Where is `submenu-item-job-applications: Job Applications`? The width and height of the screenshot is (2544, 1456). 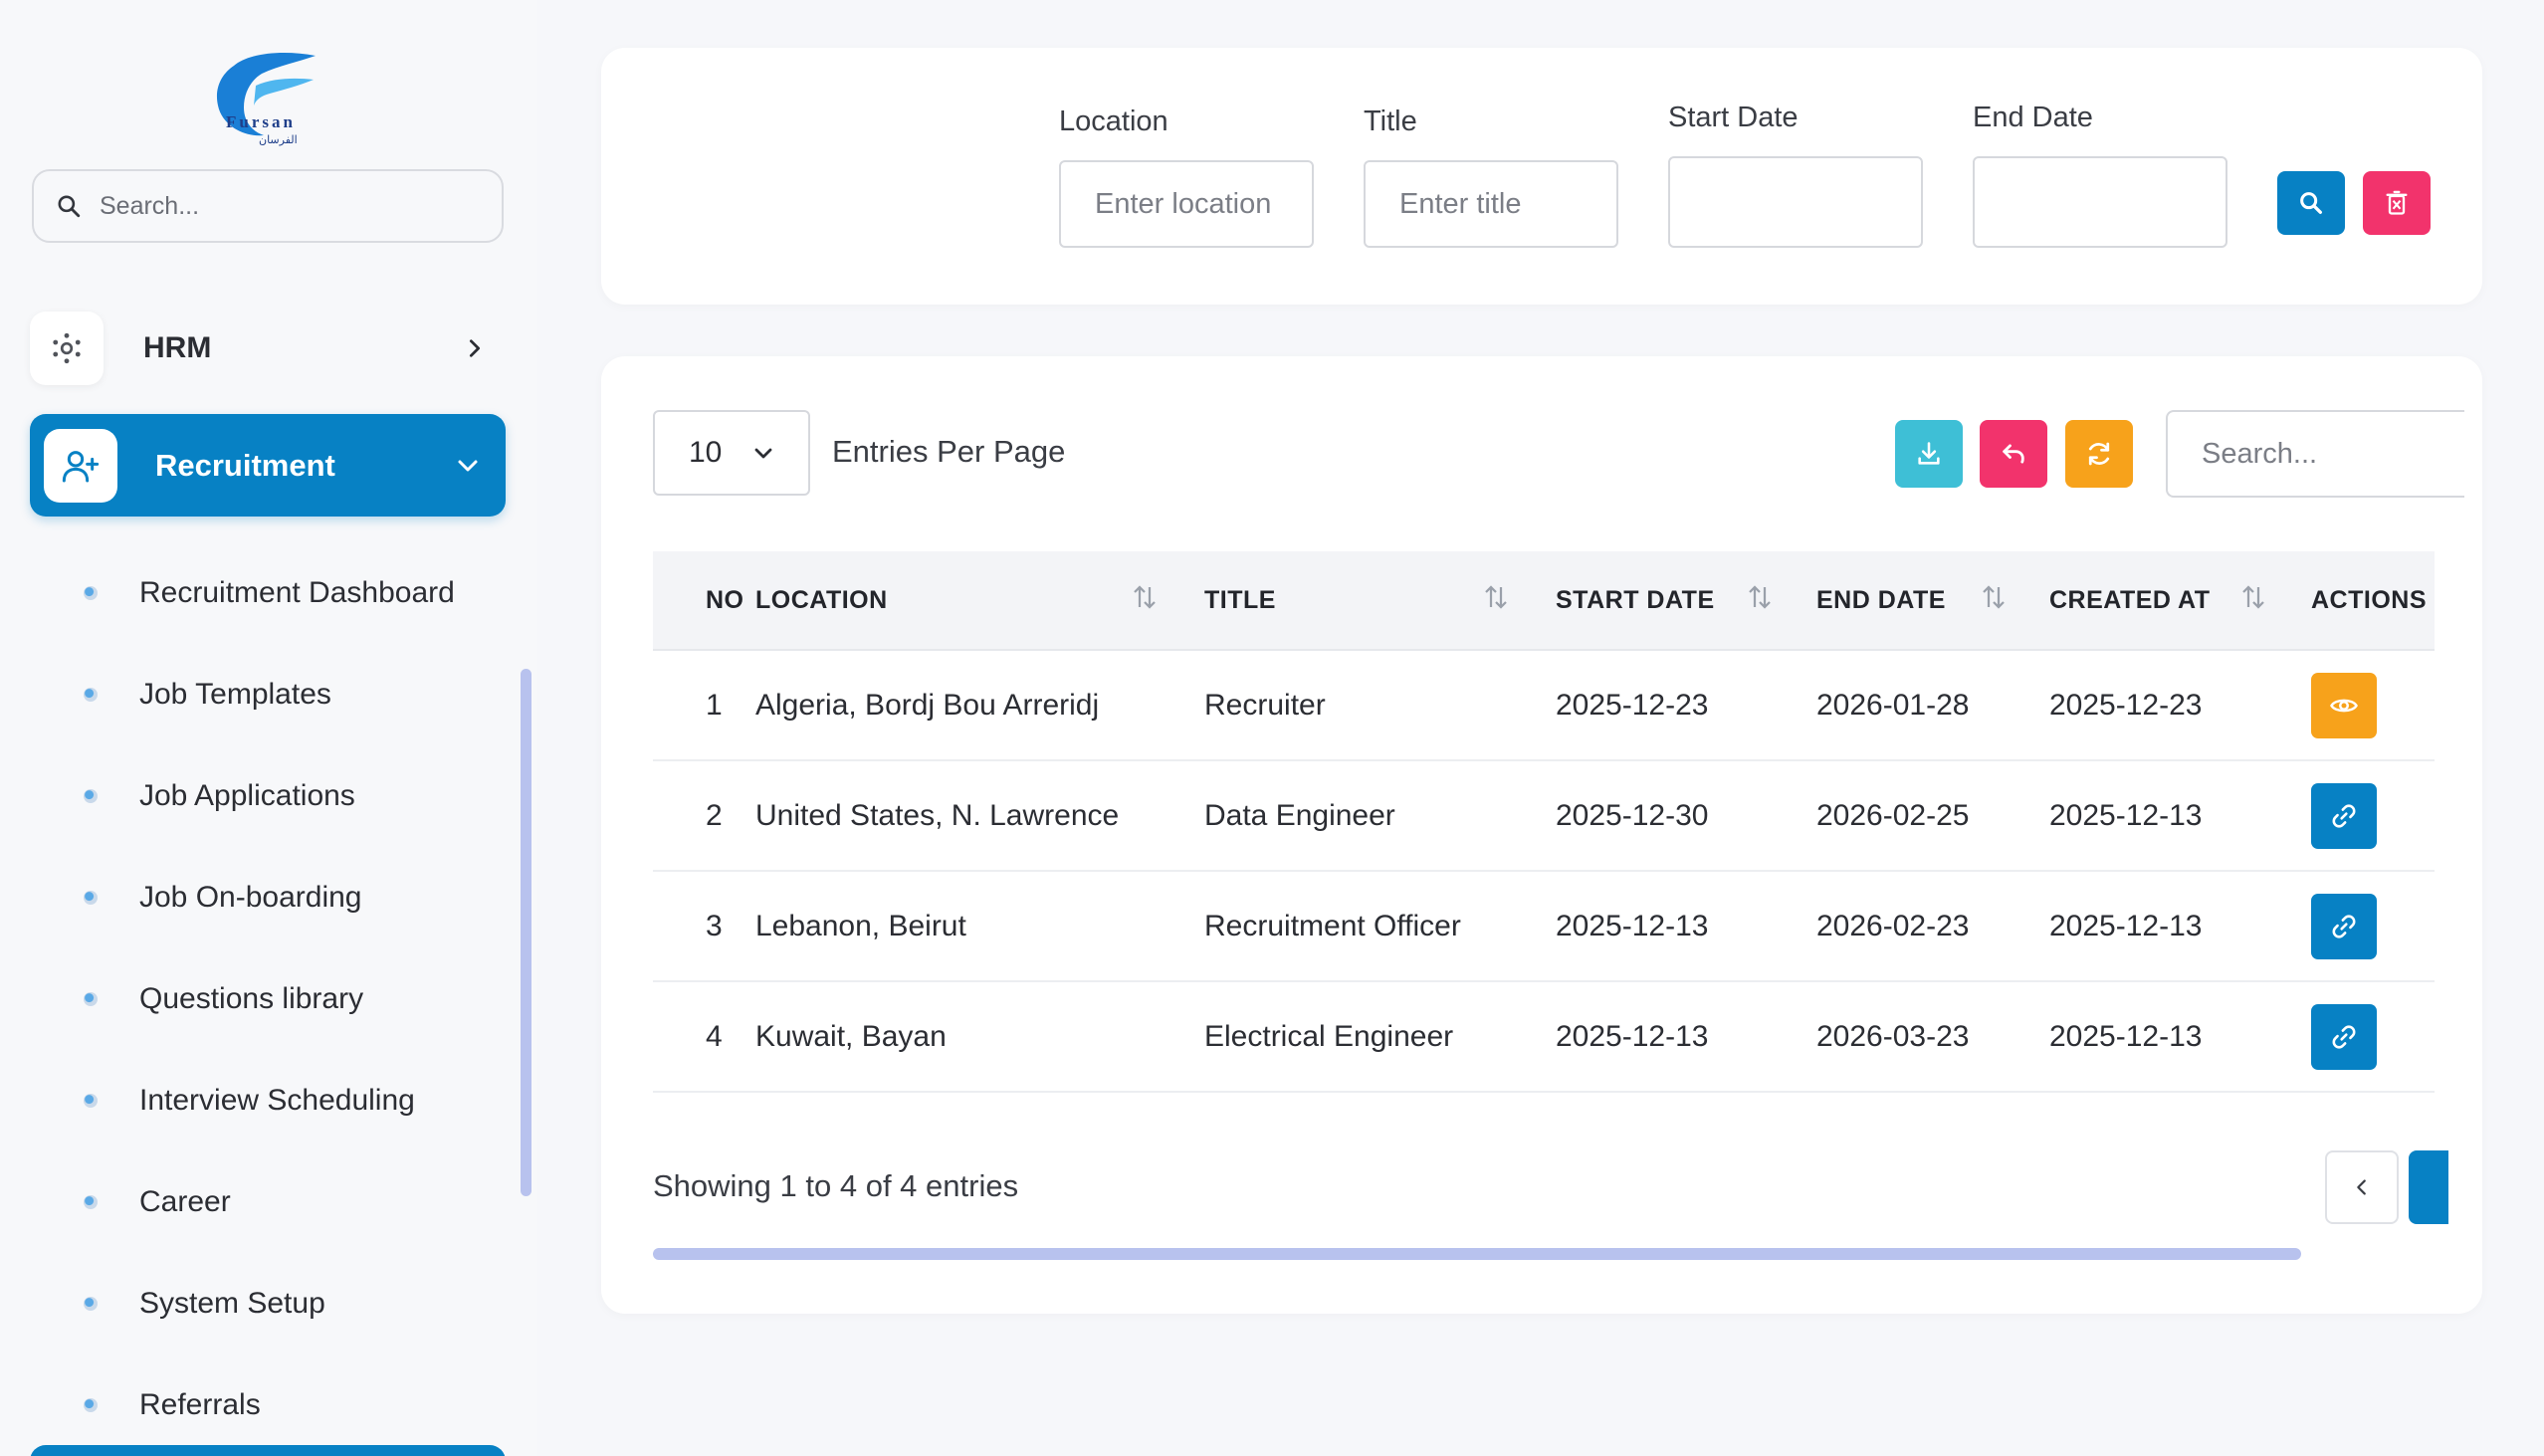
submenu-item-job-applications: Job Applications is located at coordinates (299, 796).